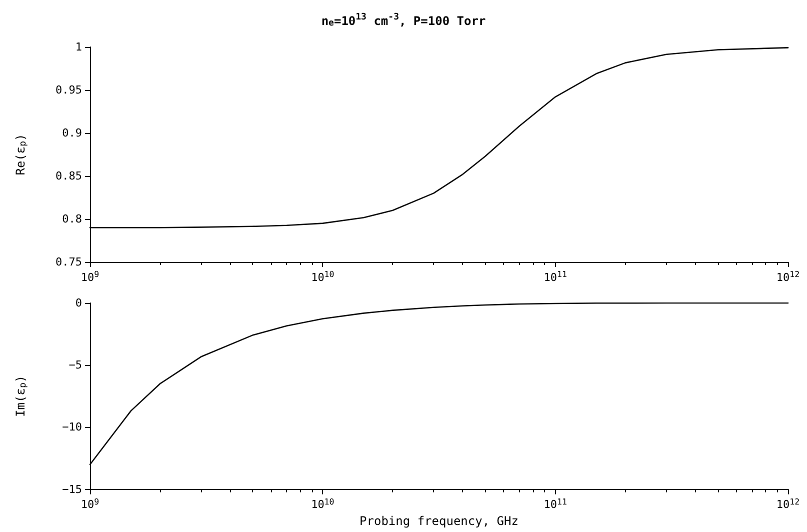 The height and width of the screenshot is (532, 807). Describe the element at coordinates (78, 303) in the screenshot. I see `y-tick-label: 0` at that location.